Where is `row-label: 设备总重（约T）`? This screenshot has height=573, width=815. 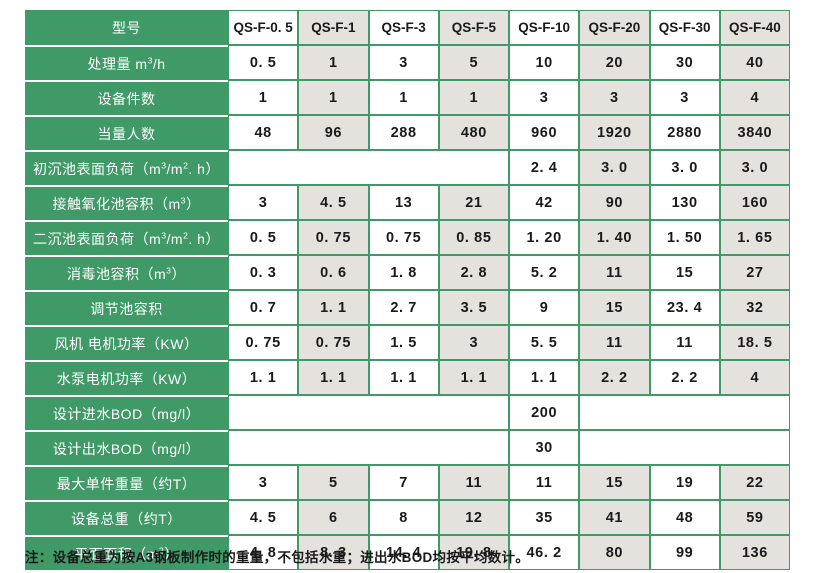 row-label: 设备总重（约T） is located at coordinates (126, 517).